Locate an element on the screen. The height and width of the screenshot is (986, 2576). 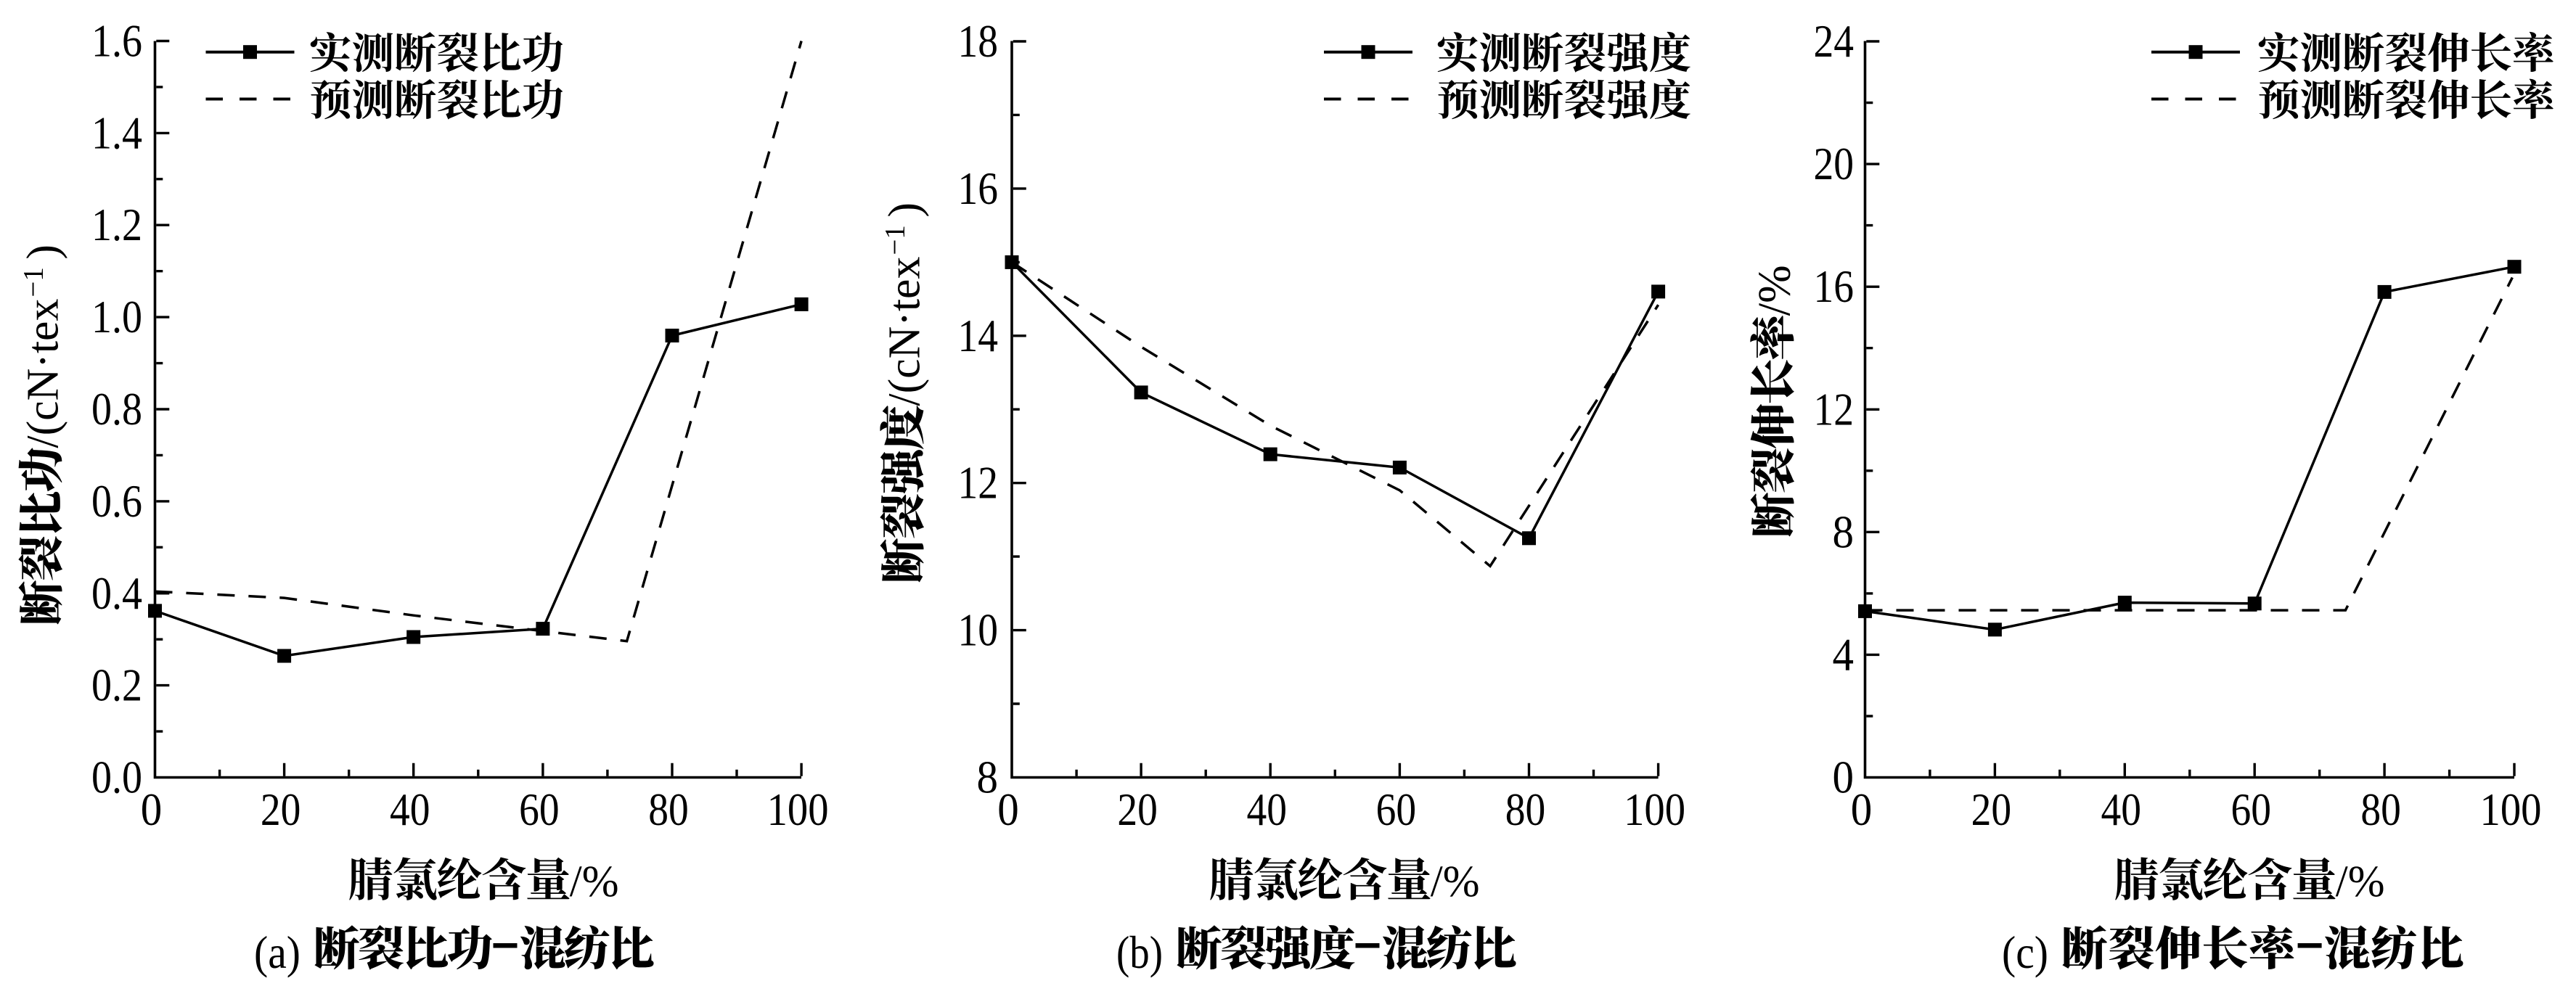
svg-text: 18 is located at coordinates (979, 41).